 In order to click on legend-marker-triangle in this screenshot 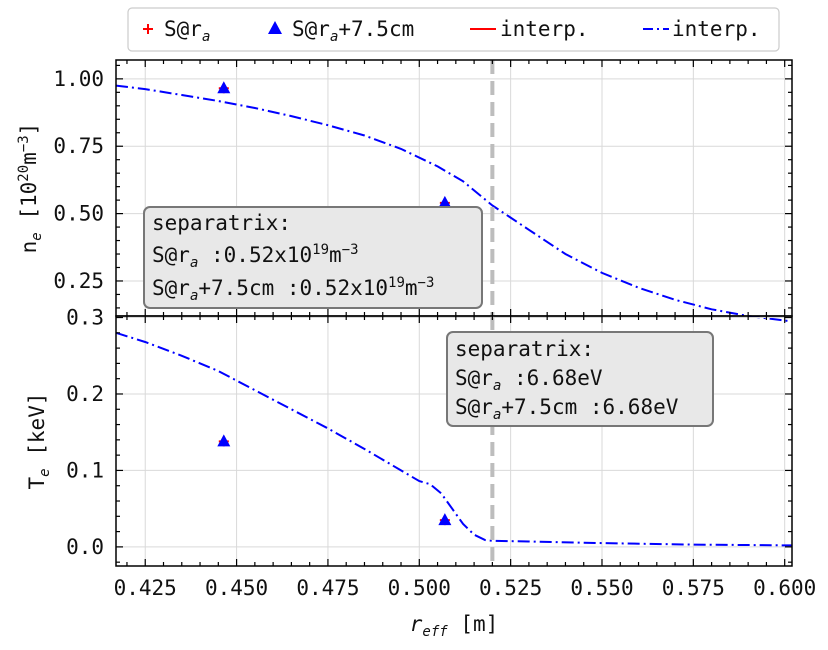, I will do `click(275, 27)`.